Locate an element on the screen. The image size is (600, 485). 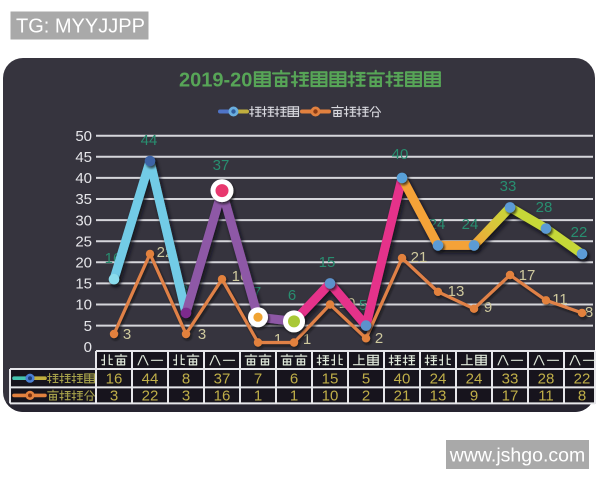
svg-text: 35 is located at coordinates (83, 199).